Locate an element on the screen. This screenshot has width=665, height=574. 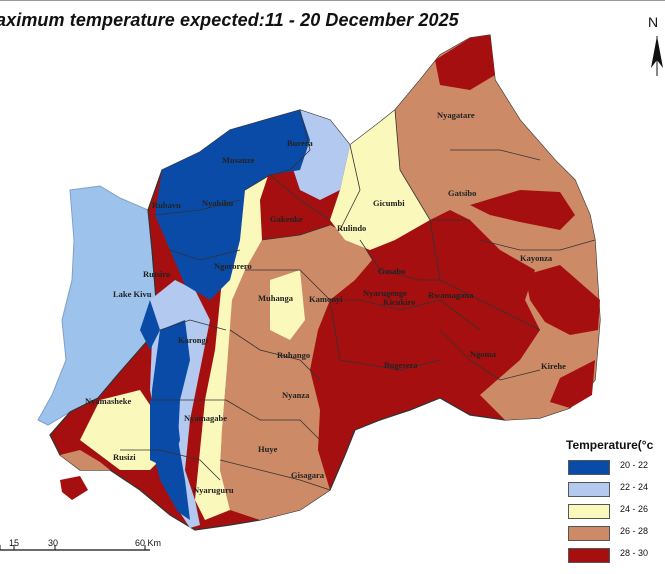
legend-label: 20 - 22 is located at coordinates (634, 465).